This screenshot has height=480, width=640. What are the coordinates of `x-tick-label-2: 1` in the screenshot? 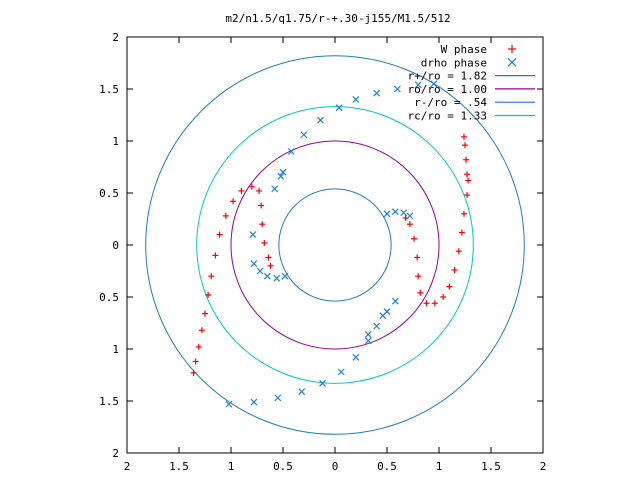 It's located at (231, 466).